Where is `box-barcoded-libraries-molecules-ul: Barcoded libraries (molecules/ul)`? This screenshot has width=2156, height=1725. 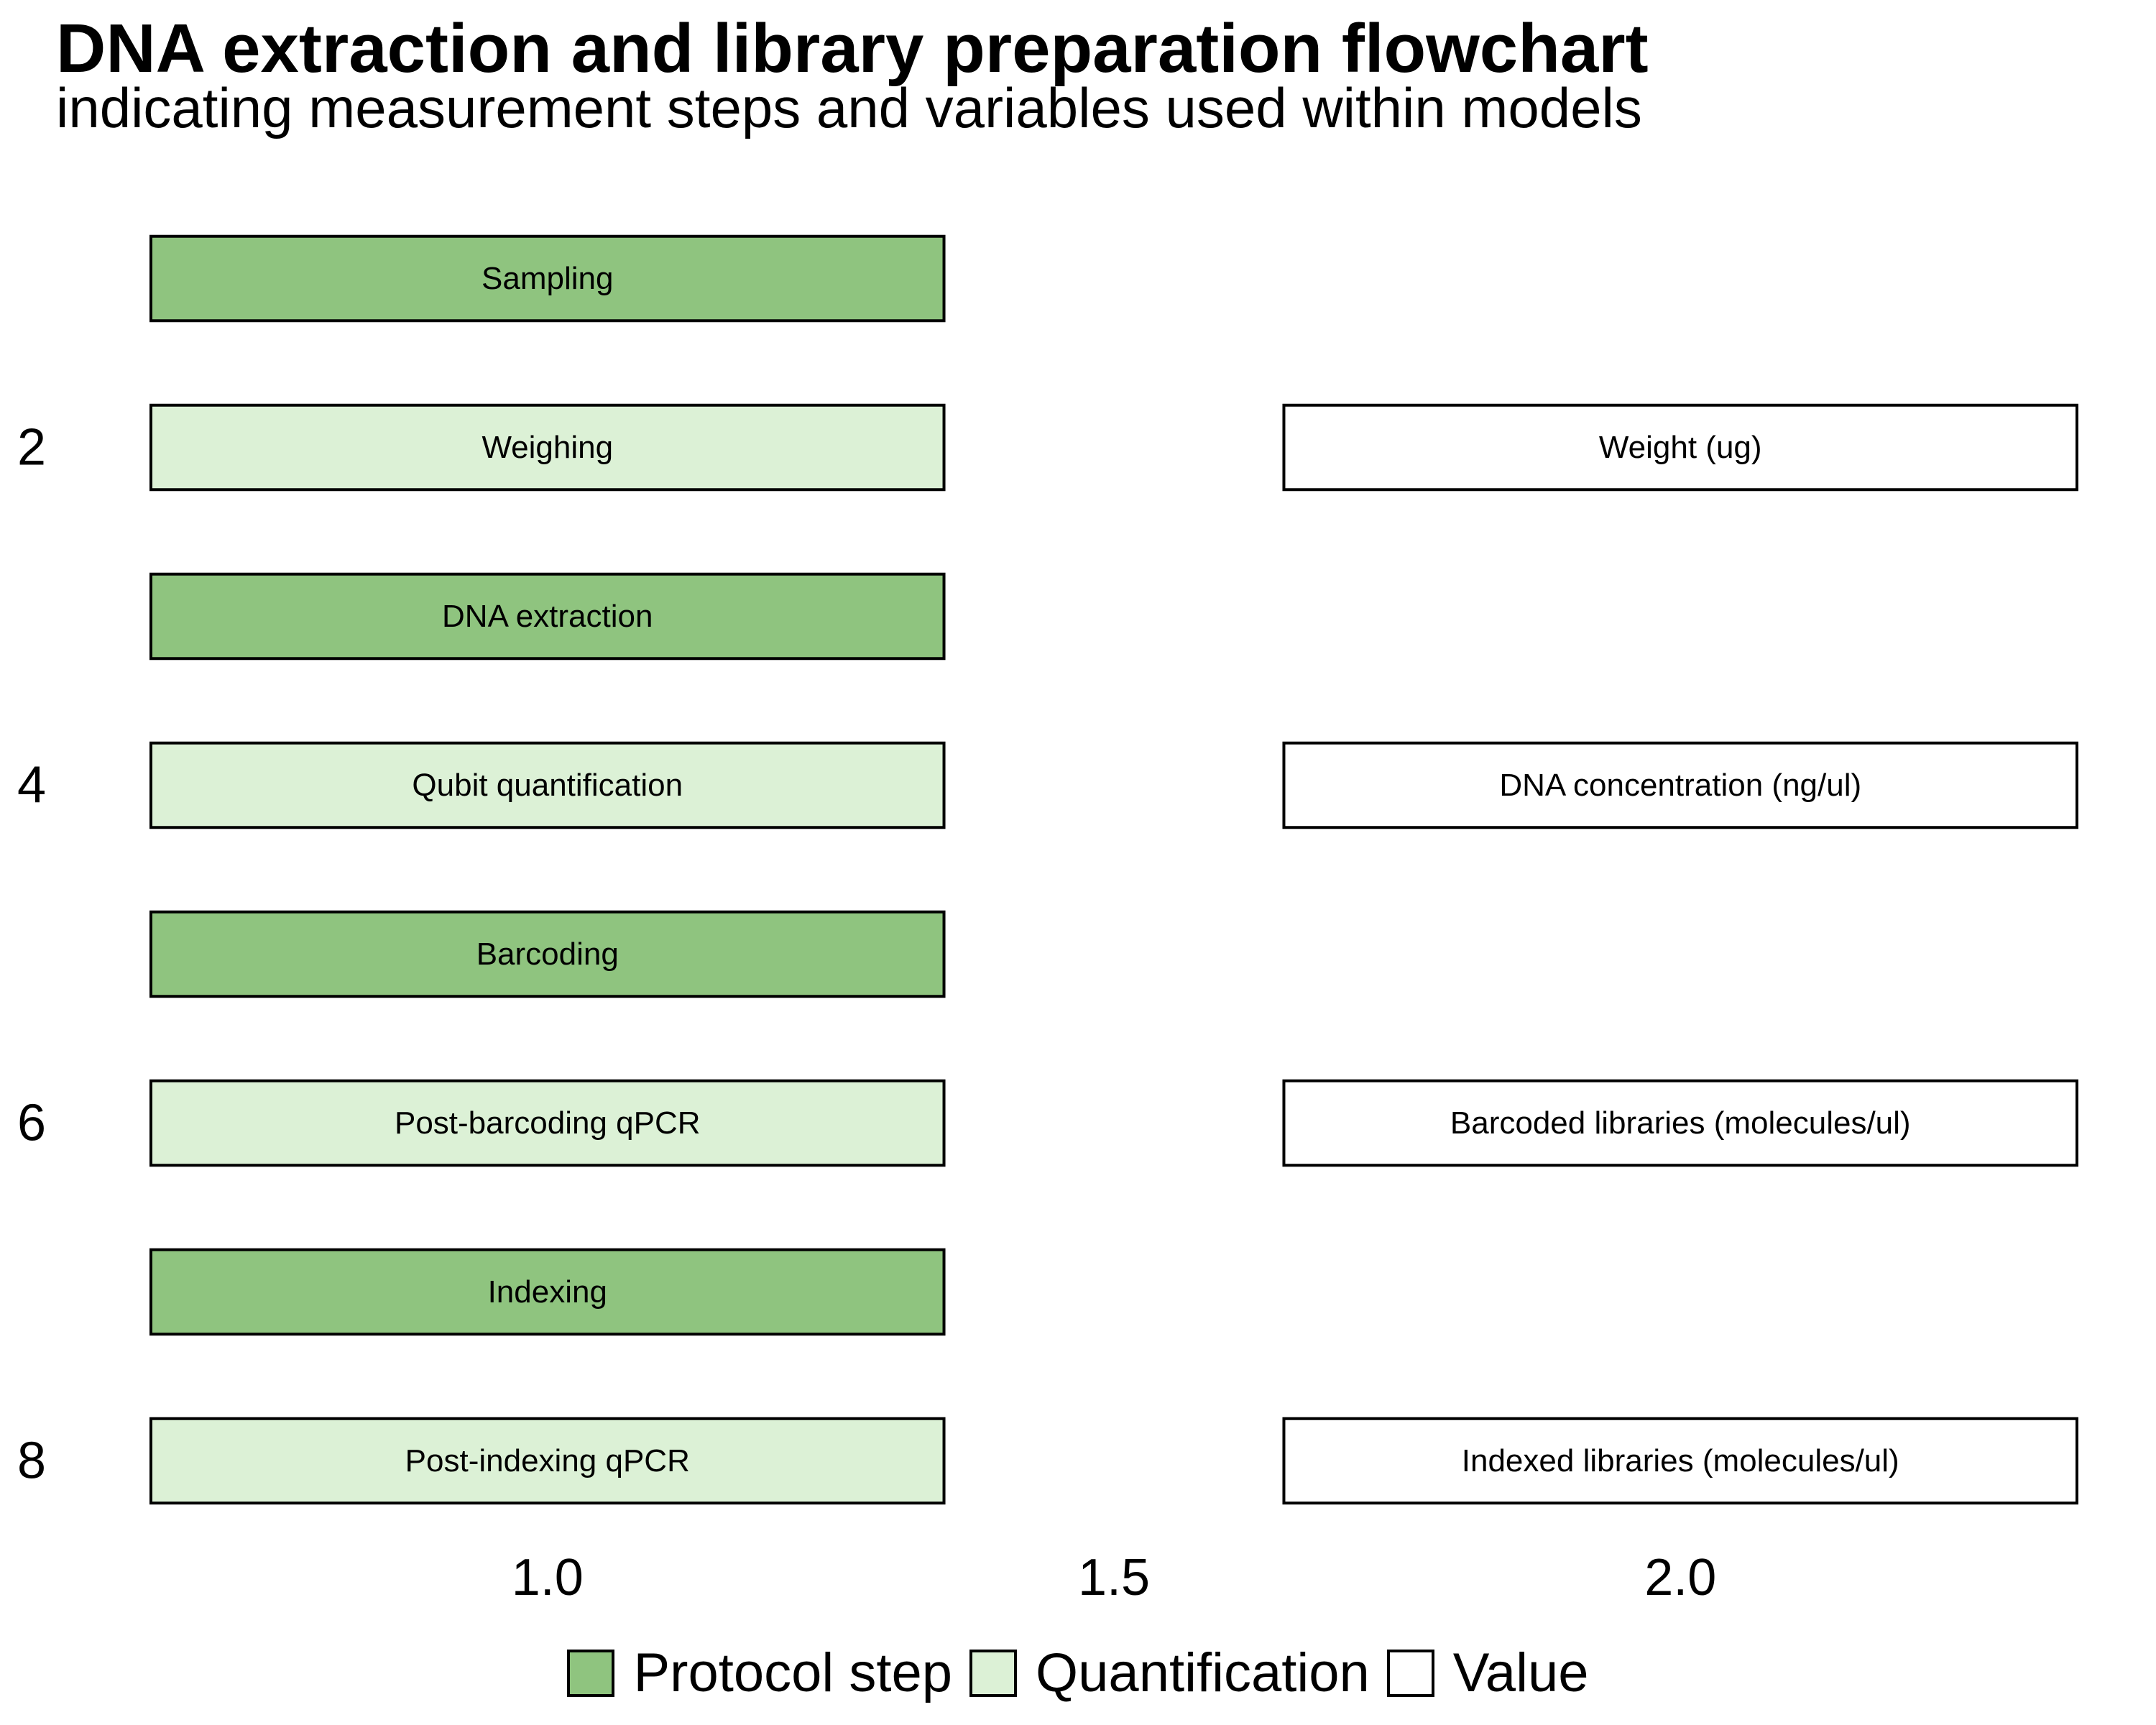 box-barcoded-libraries-molecules-ul: Barcoded libraries (molecules/ul) is located at coordinates (1680, 1123).